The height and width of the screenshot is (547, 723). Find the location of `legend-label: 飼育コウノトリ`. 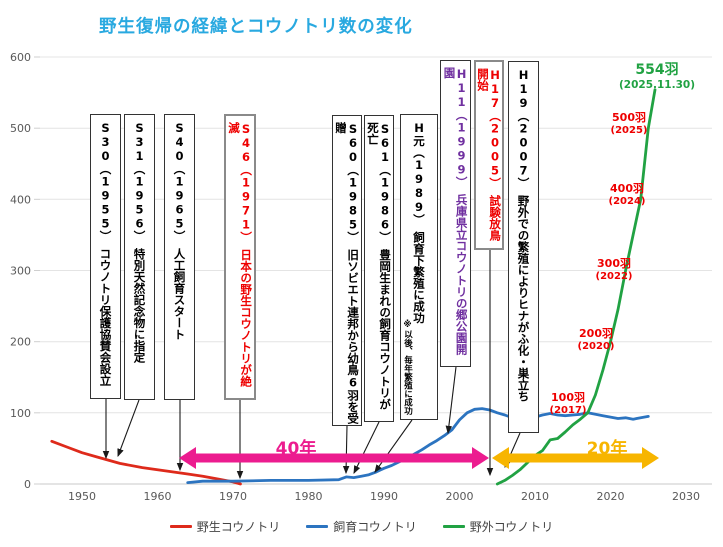

legend-label: 飼育コウノトリ is located at coordinates (375, 527).